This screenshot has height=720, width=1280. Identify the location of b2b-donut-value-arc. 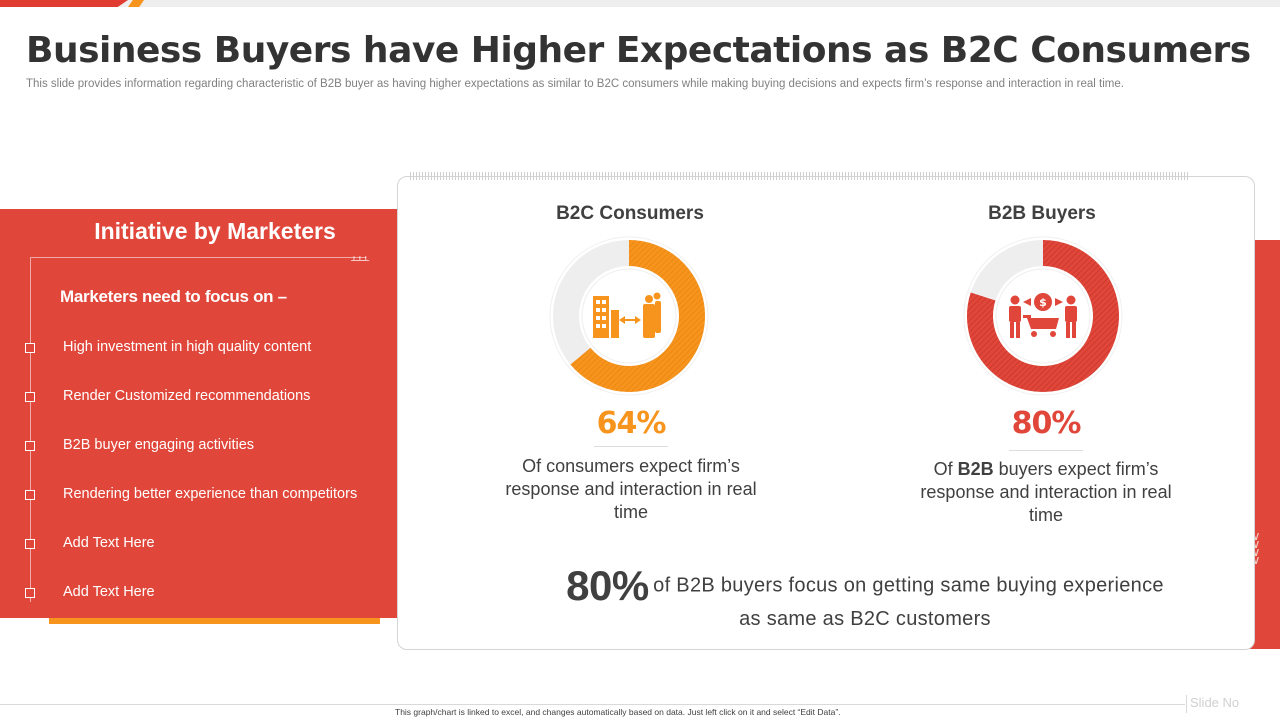
(1043, 316).